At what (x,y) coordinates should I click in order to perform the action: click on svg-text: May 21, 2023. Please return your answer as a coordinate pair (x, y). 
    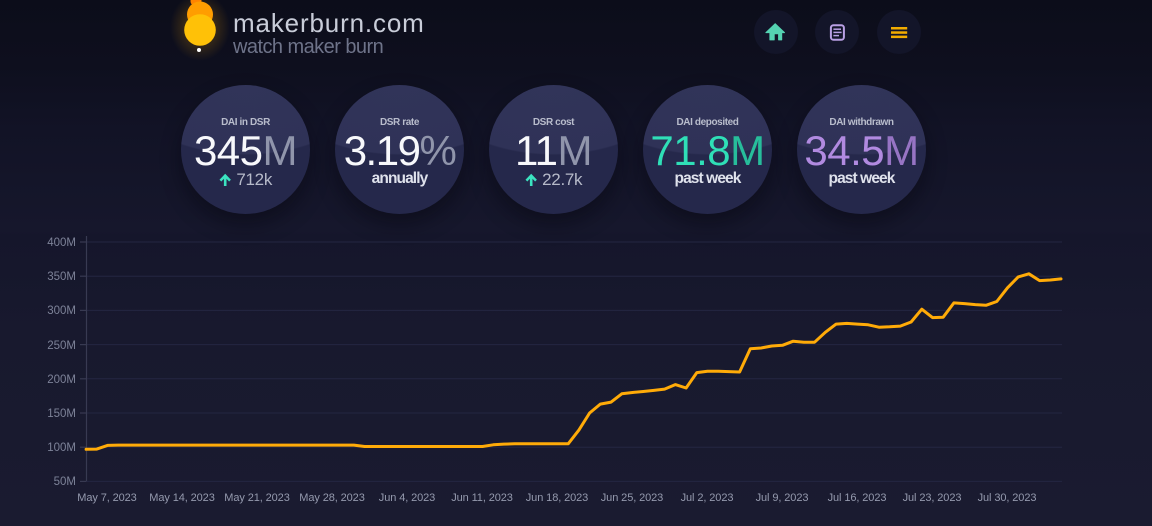
    Looking at the image, I should click on (256, 498).